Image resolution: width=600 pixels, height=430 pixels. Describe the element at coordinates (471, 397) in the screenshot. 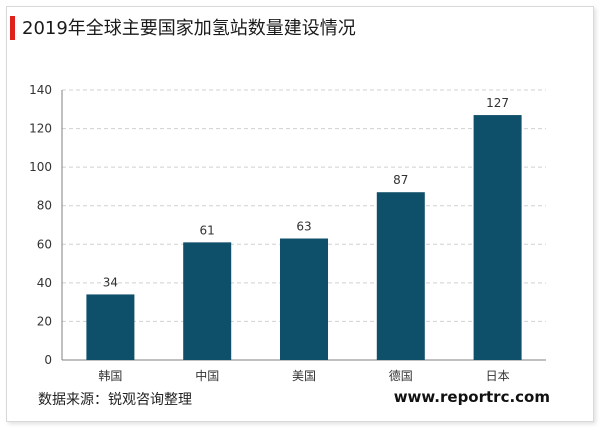

I see `website-link: www.reportrc.com` at that location.